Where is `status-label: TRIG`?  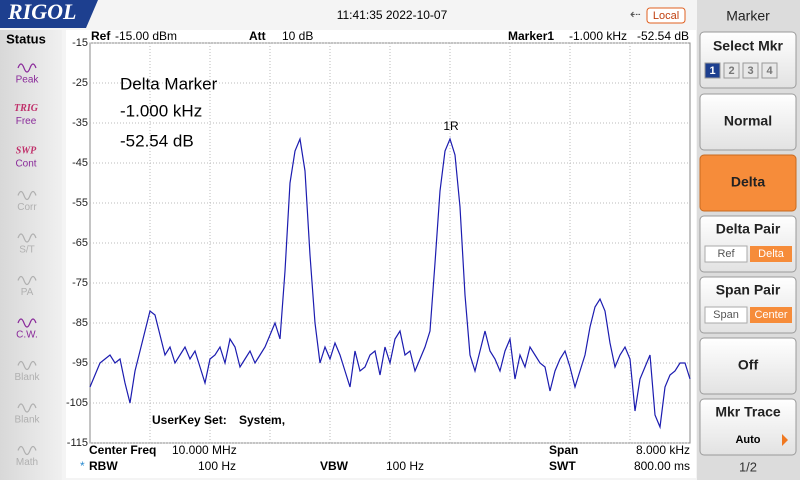
status-label: TRIG is located at coordinates (26, 108).